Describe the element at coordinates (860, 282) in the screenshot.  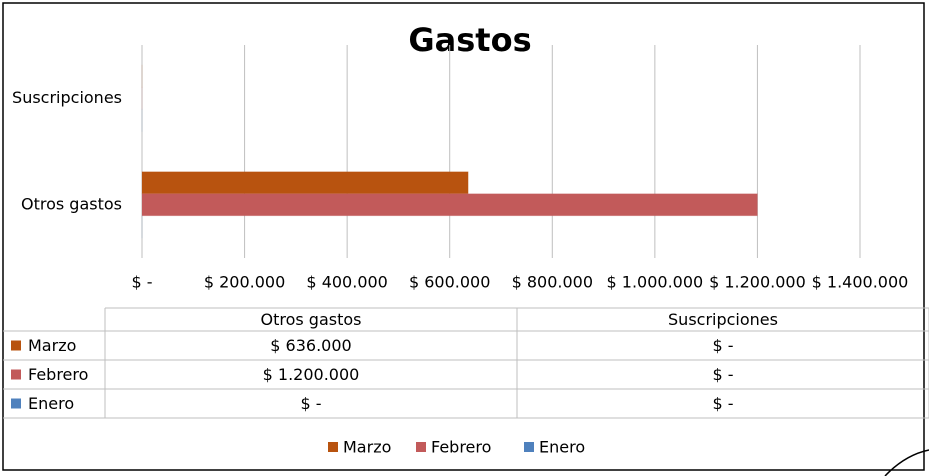
I see `x-tick-label: $ 1.400.000` at that location.